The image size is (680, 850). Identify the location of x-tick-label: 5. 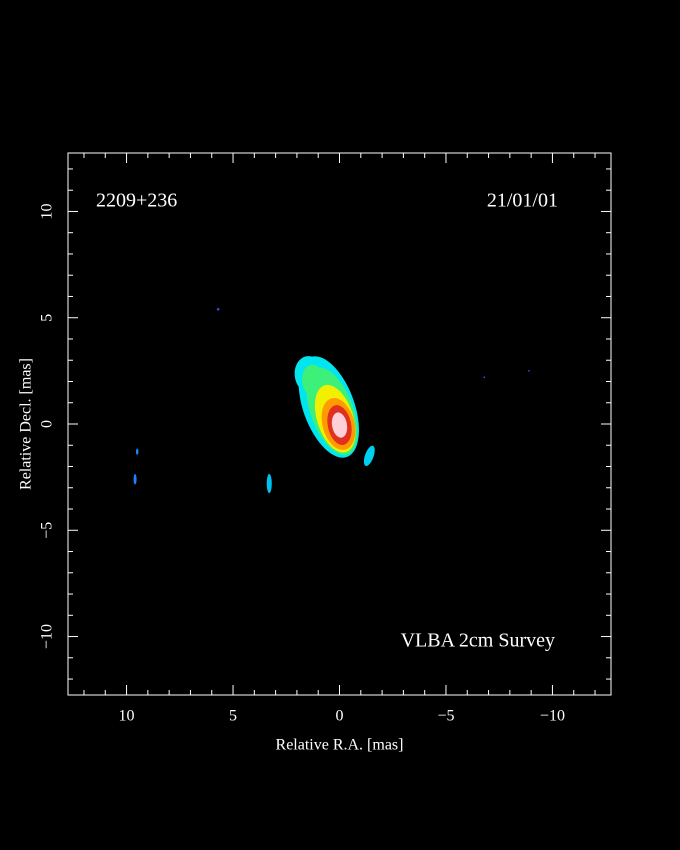
(233, 716).